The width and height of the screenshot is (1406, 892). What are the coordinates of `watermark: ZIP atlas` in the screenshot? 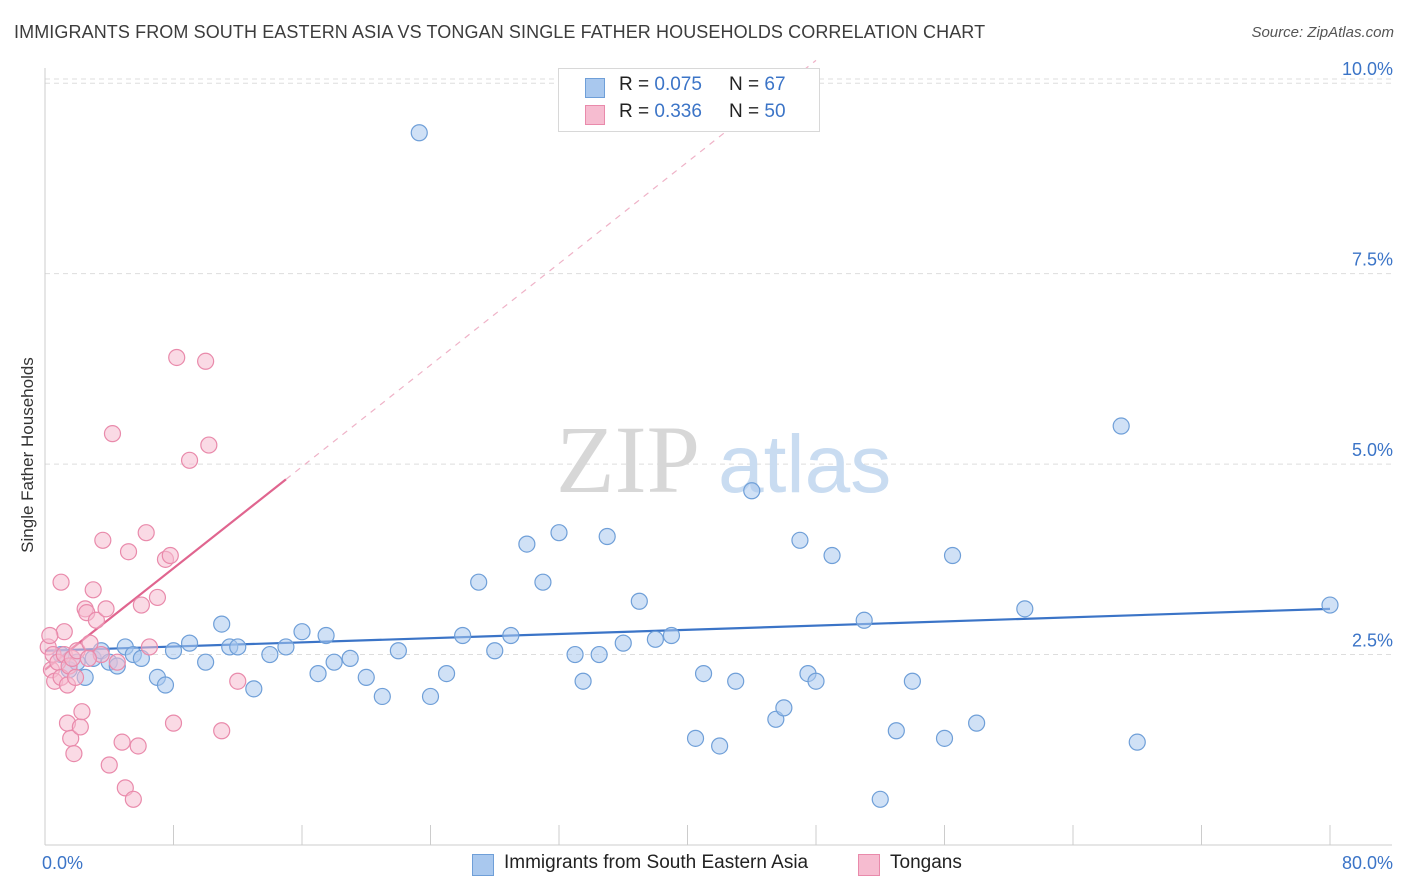 It's located at (723, 459).